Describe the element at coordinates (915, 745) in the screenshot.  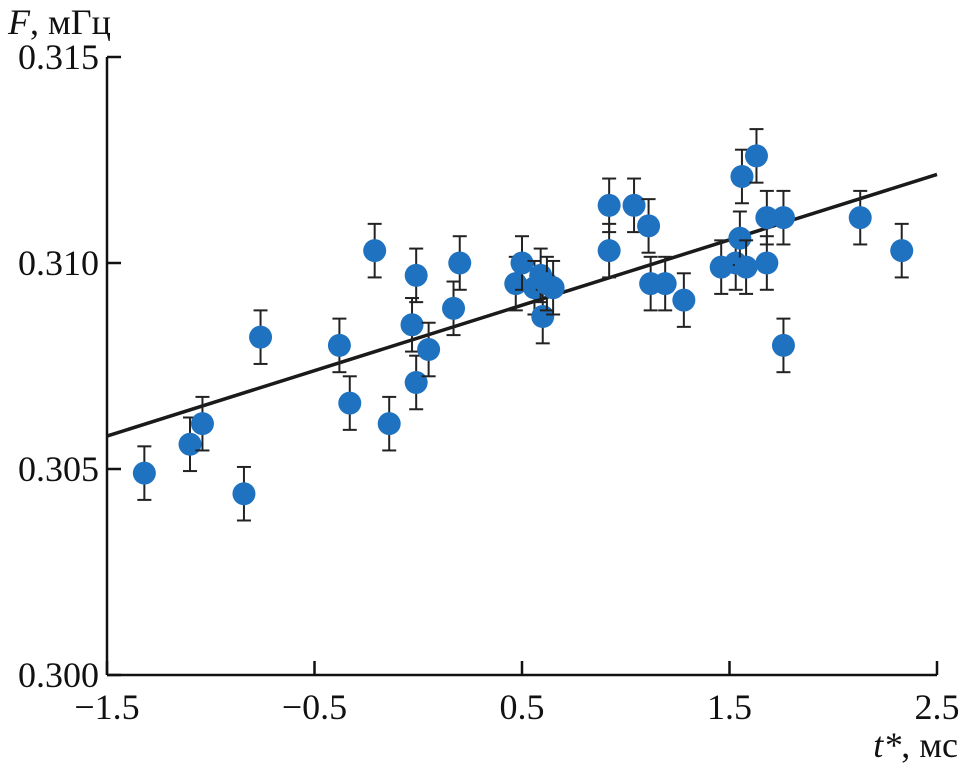
I see `x-axis-label: t*, мс` at that location.